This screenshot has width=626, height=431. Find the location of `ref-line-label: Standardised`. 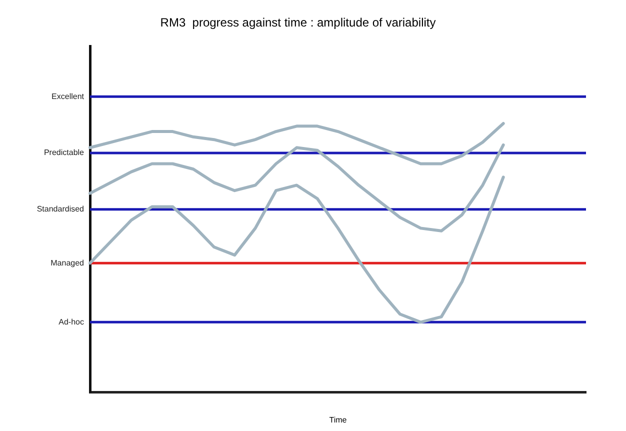

ref-line-label: Standardised is located at coordinates (60, 209).